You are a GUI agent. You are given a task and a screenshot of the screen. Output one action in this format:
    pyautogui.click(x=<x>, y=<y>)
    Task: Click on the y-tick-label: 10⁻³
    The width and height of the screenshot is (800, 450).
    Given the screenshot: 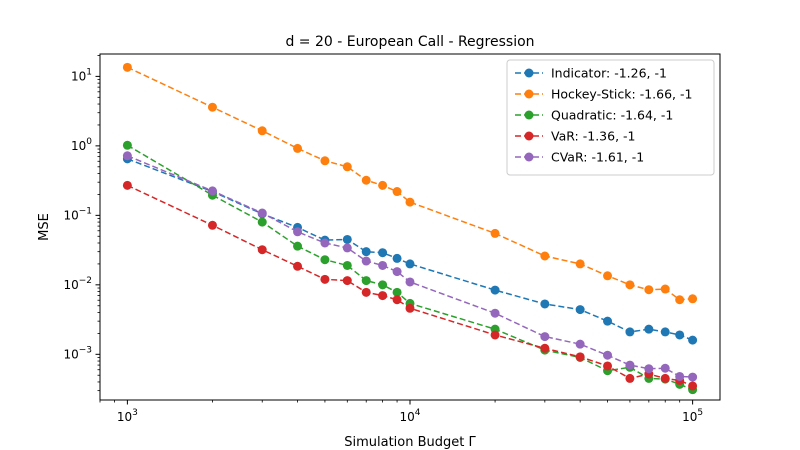 What is the action you would take?
    pyautogui.click(x=77, y=353)
    